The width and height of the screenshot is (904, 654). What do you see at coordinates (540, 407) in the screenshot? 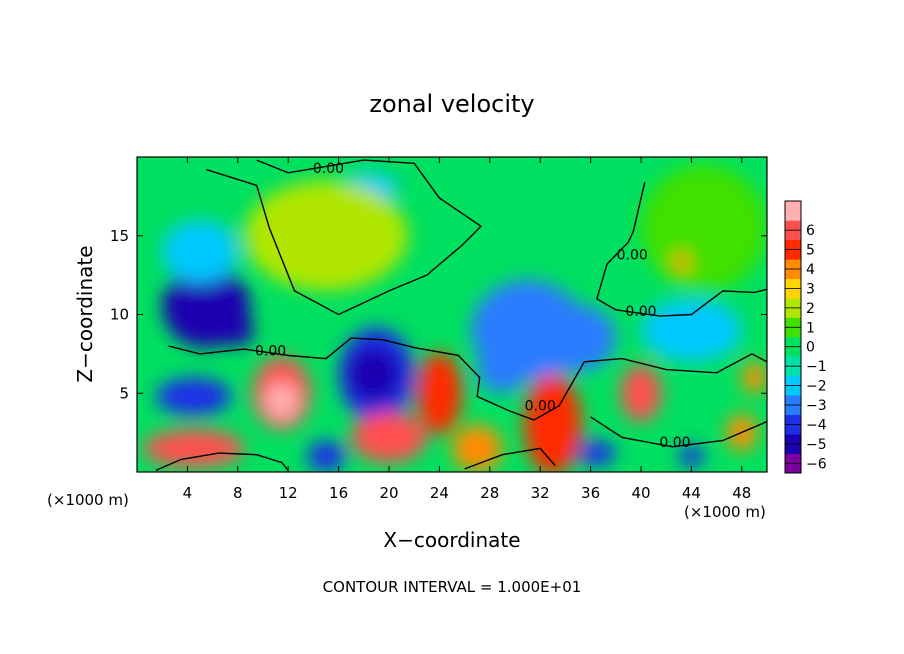
I see `contour-label-4: 0.00` at bounding box center [540, 407].